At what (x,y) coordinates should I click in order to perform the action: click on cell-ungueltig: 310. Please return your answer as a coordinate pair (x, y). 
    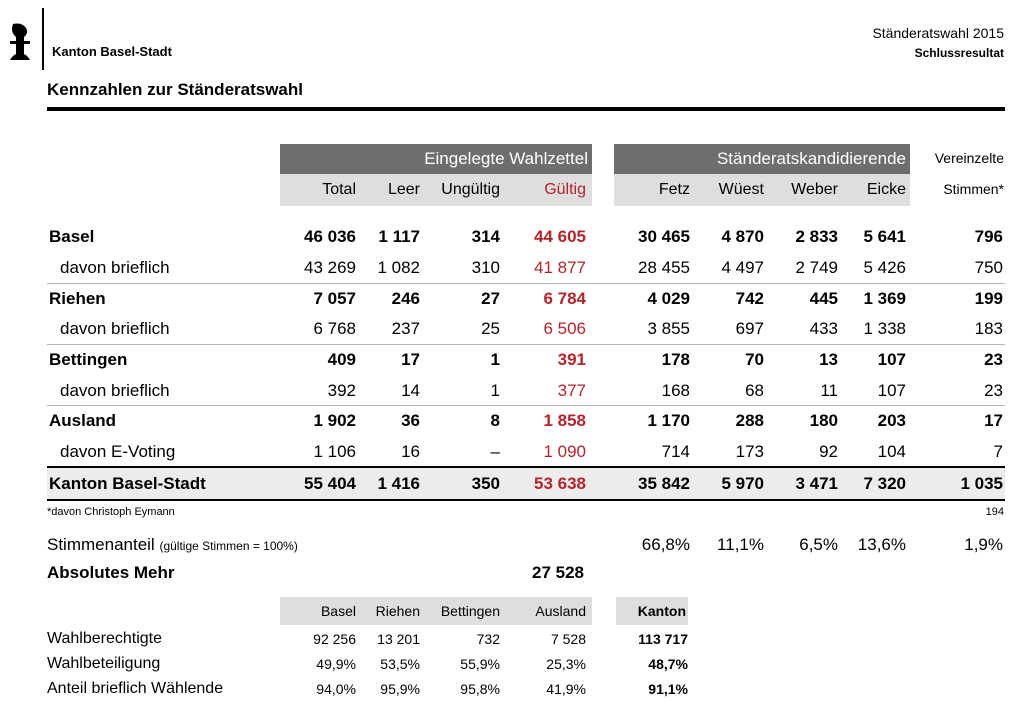
    Looking at the image, I should click on (485, 267).